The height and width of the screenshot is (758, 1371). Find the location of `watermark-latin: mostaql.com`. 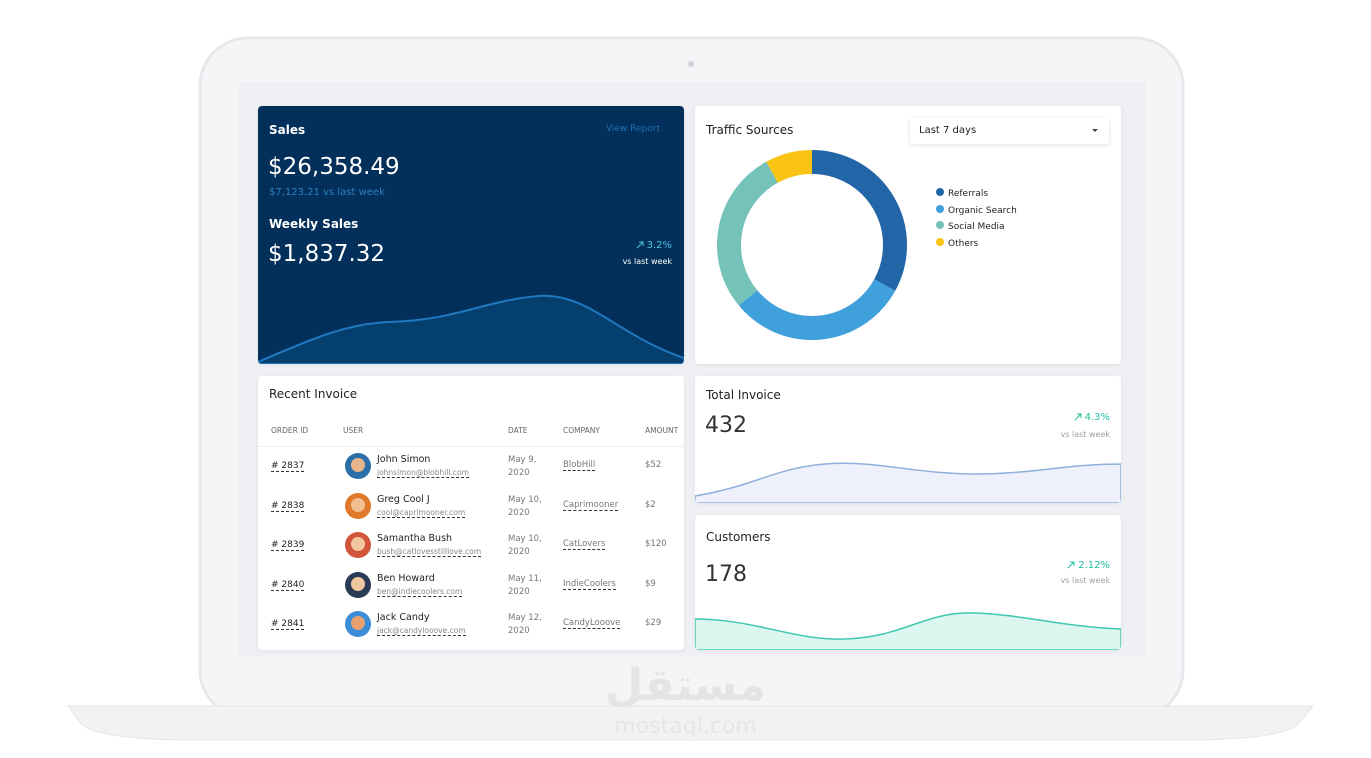

watermark-latin: mostaql.com is located at coordinates (685, 726).